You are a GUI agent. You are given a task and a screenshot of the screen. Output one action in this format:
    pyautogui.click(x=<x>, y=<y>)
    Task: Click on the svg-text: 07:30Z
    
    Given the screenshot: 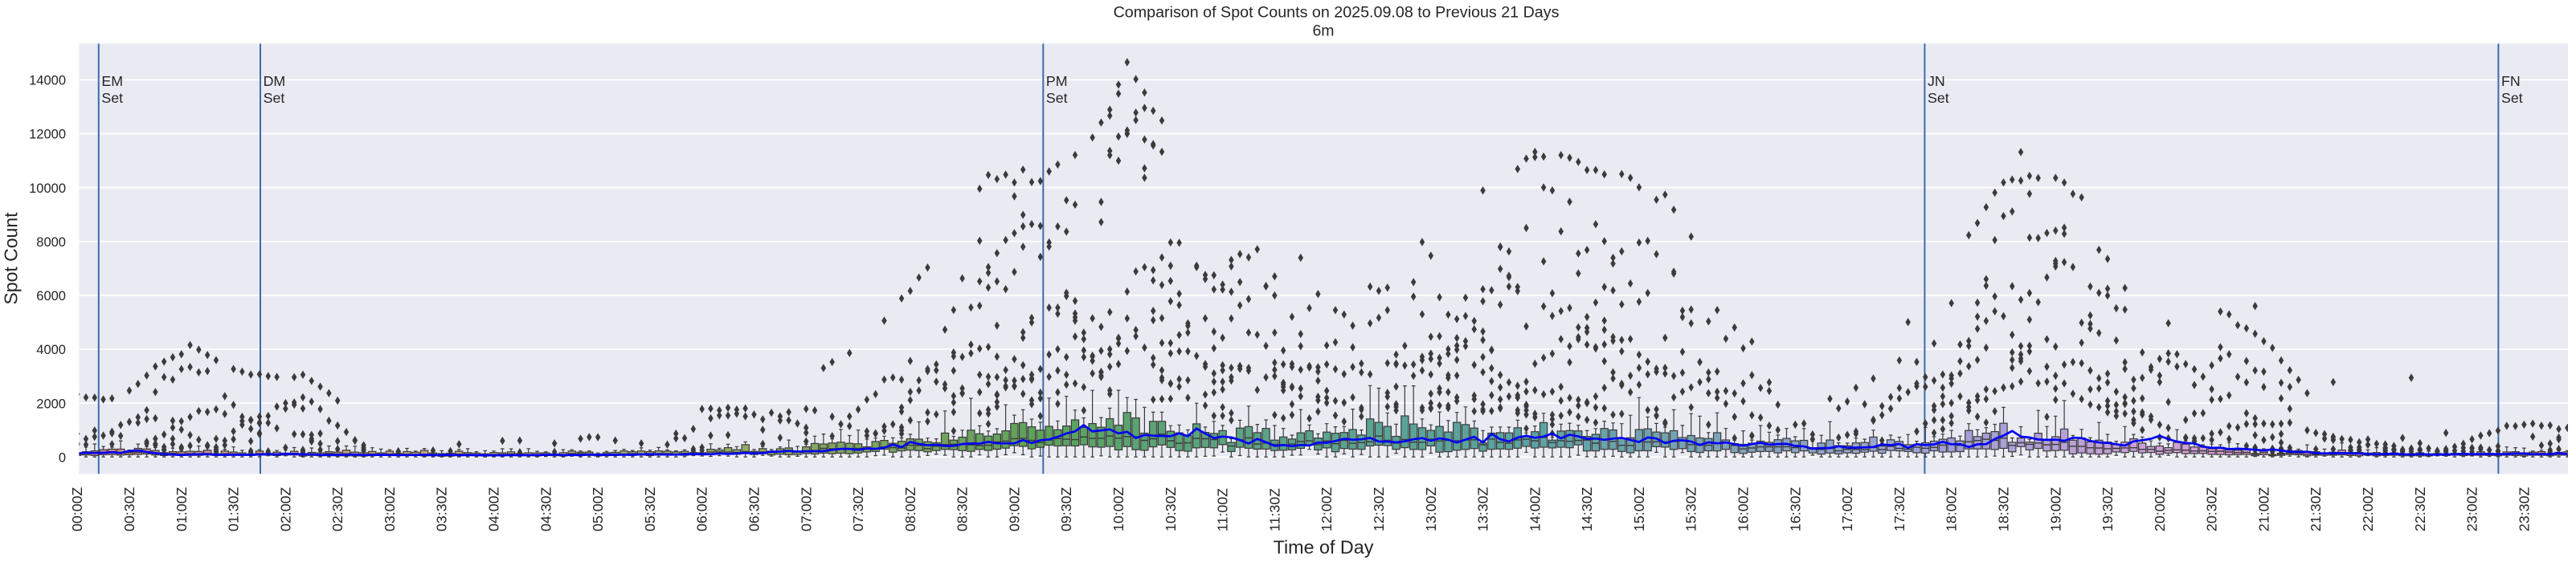 What is the action you would take?
    pyautogui.click(x=858, y=509)
    